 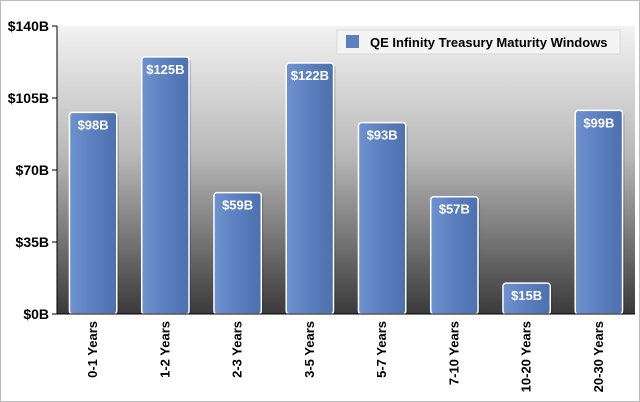 What do you see at coordinates (489, 42) in the screenshot?
I see `legend-label: QE Infinity Treasury Maturity Windows` at bounding box center [489, 42].